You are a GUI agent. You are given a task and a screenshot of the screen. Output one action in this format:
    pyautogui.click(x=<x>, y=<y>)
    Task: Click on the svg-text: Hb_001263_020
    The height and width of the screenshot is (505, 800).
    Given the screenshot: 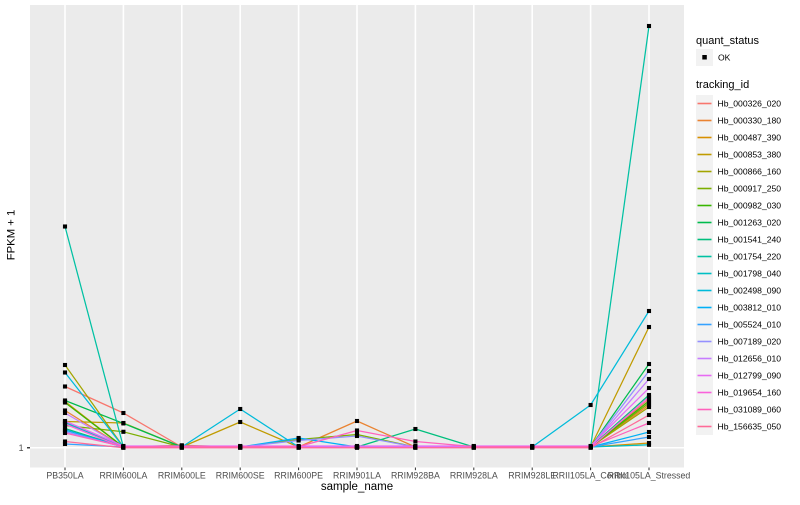 What is the action you would take?
    pyautogui.click(x=750, y=223)
    